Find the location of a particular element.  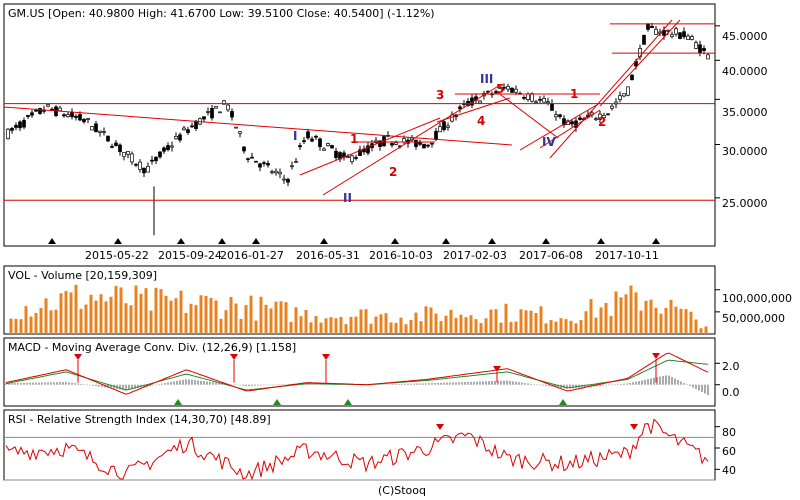

price-y-tick: 40.0000 is located at coordinates (745, 71).